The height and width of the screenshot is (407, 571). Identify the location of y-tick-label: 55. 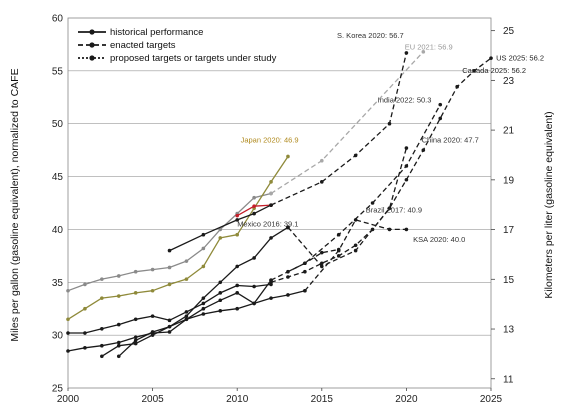
(58, 71).